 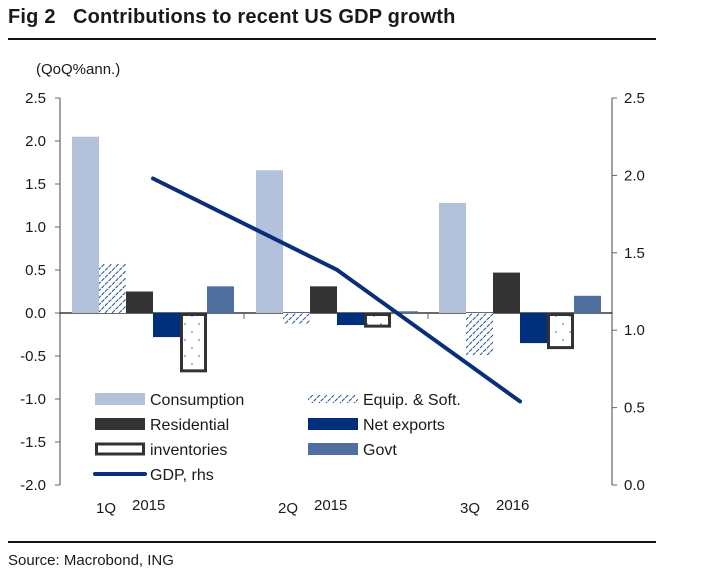 What do you see at coordinates (332, 39) in the screenshot?
I see `title-rule` at bounding box center [332, 39].